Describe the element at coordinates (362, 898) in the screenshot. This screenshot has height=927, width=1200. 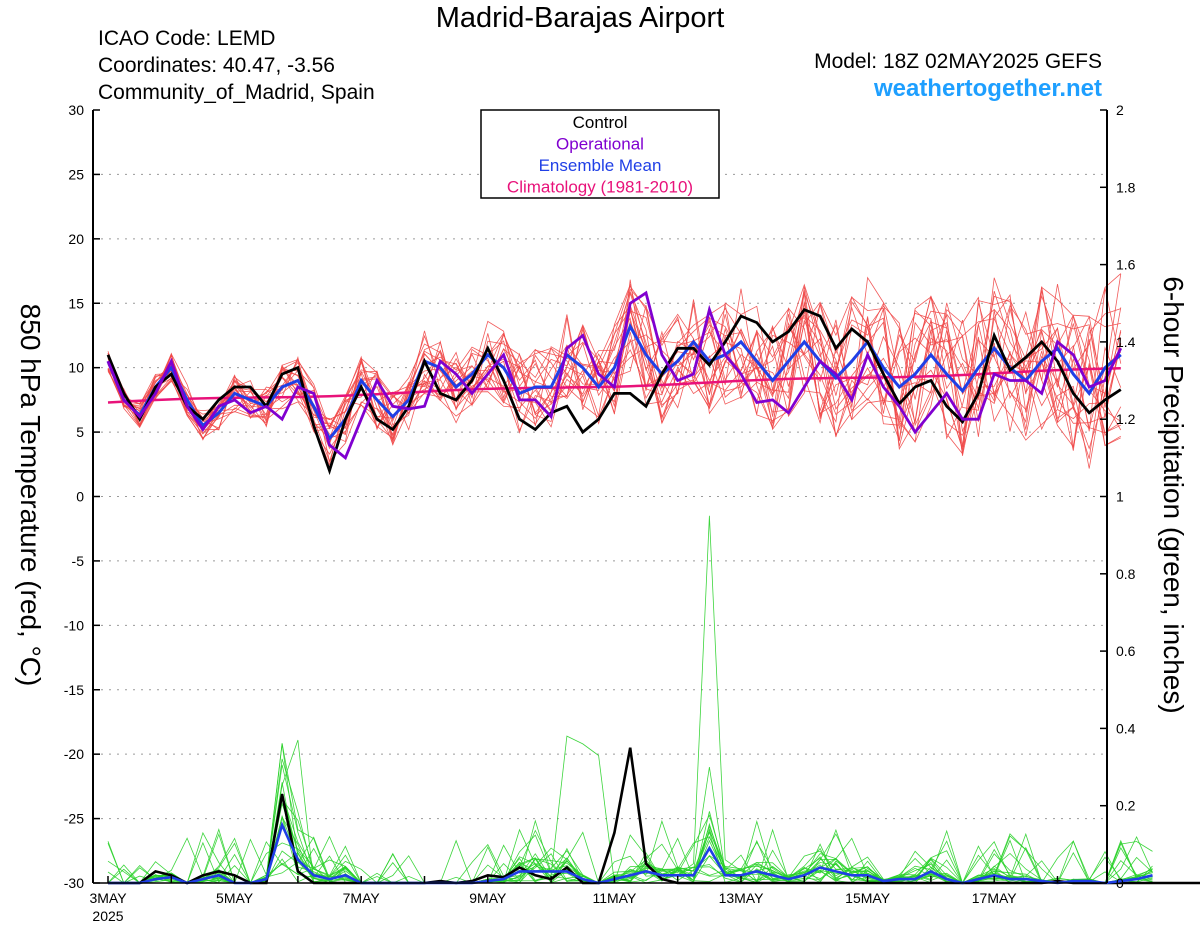
I see `x-tick-label: 7MAY` at that location.